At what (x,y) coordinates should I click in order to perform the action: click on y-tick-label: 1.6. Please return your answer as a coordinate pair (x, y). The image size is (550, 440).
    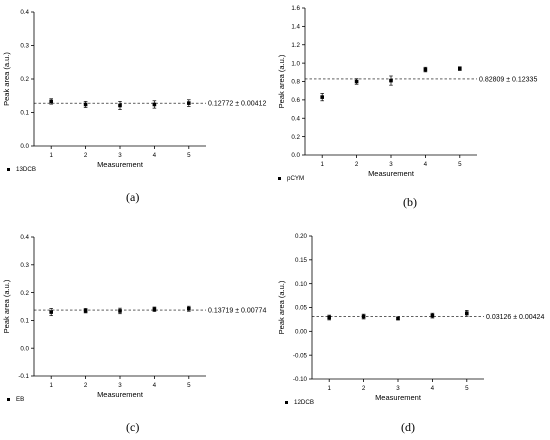
    Looking at the image, I should click on (295, 8).